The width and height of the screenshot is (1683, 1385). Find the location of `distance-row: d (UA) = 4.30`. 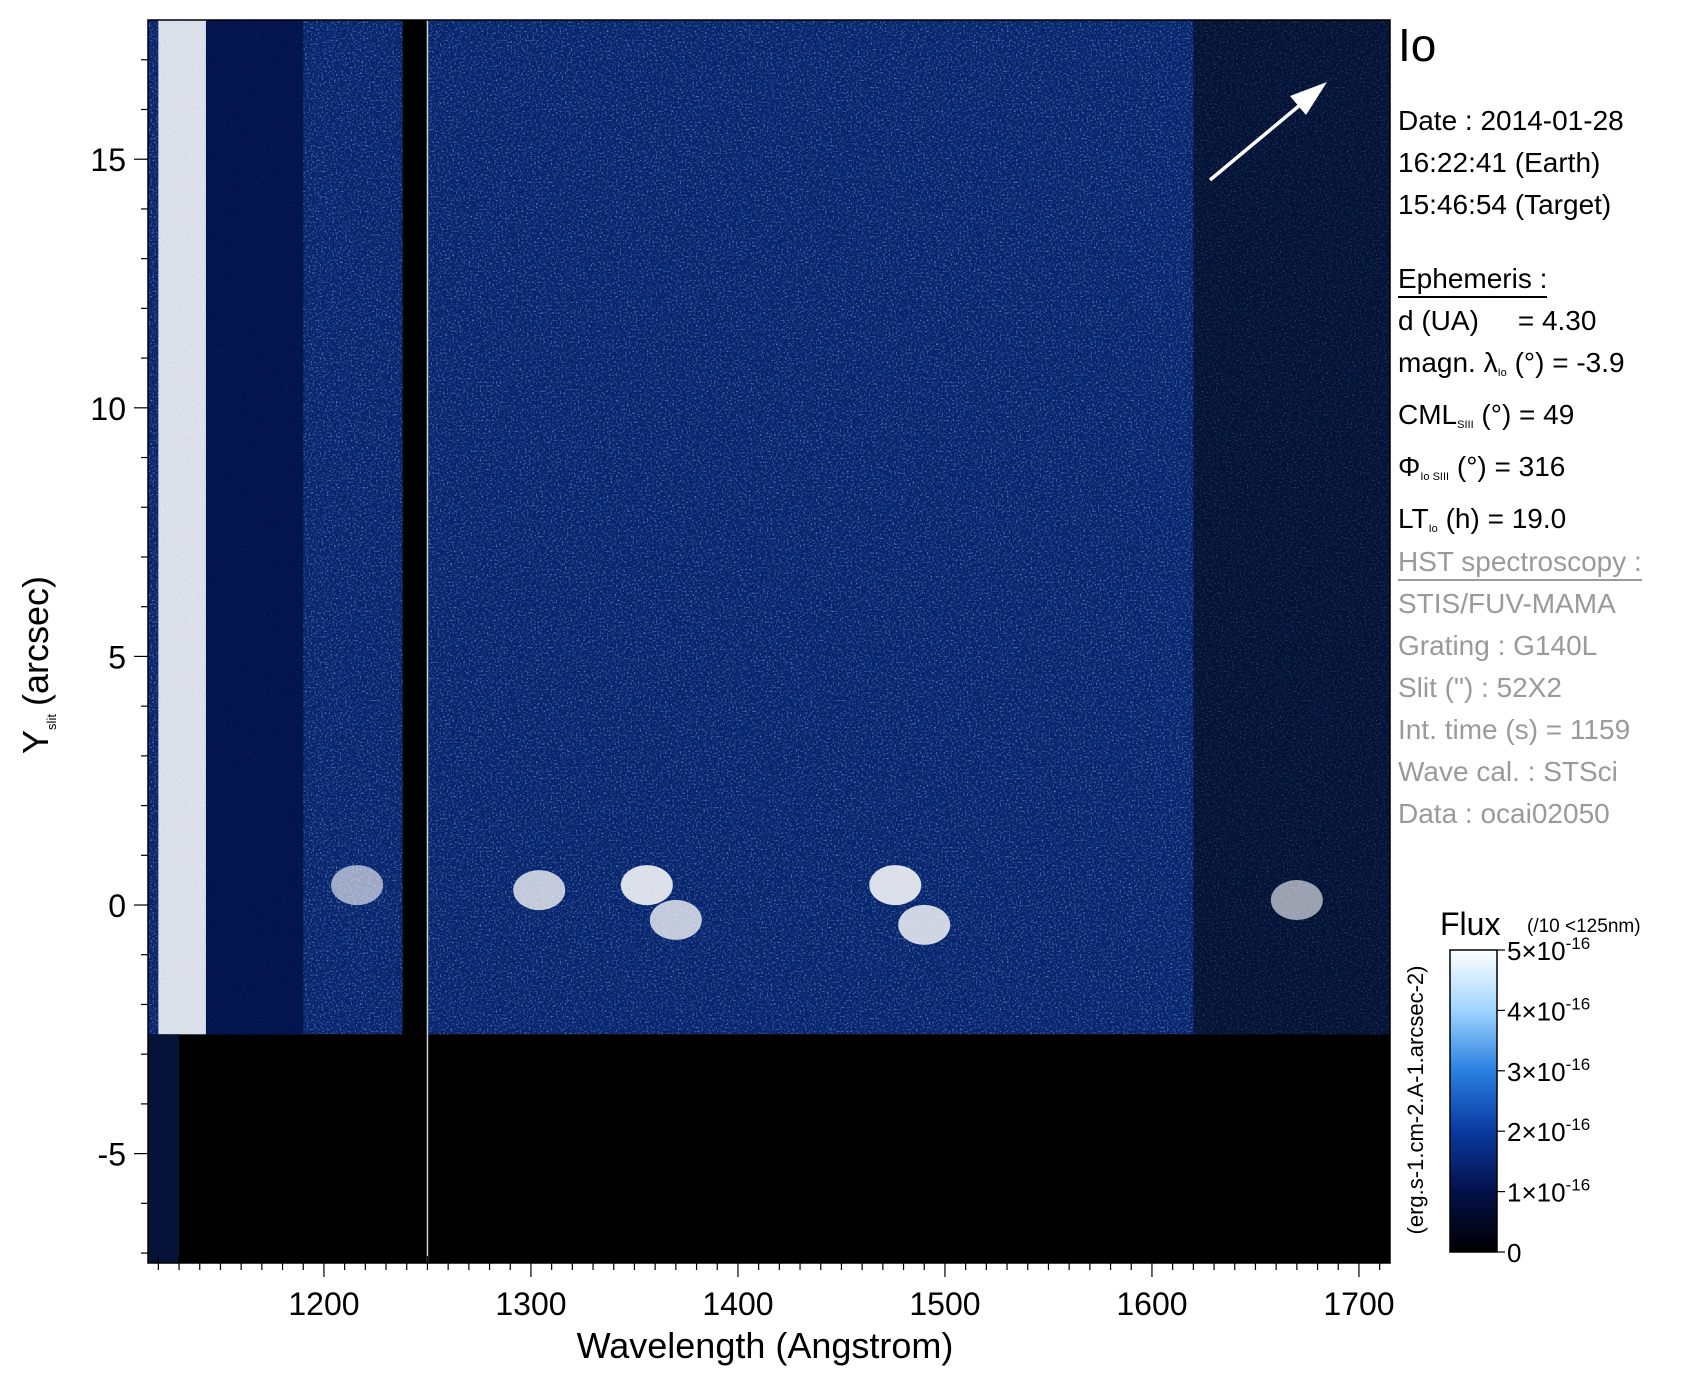

distance-row: d (UA) = 4.30 is located at coordinates (1497, 320).